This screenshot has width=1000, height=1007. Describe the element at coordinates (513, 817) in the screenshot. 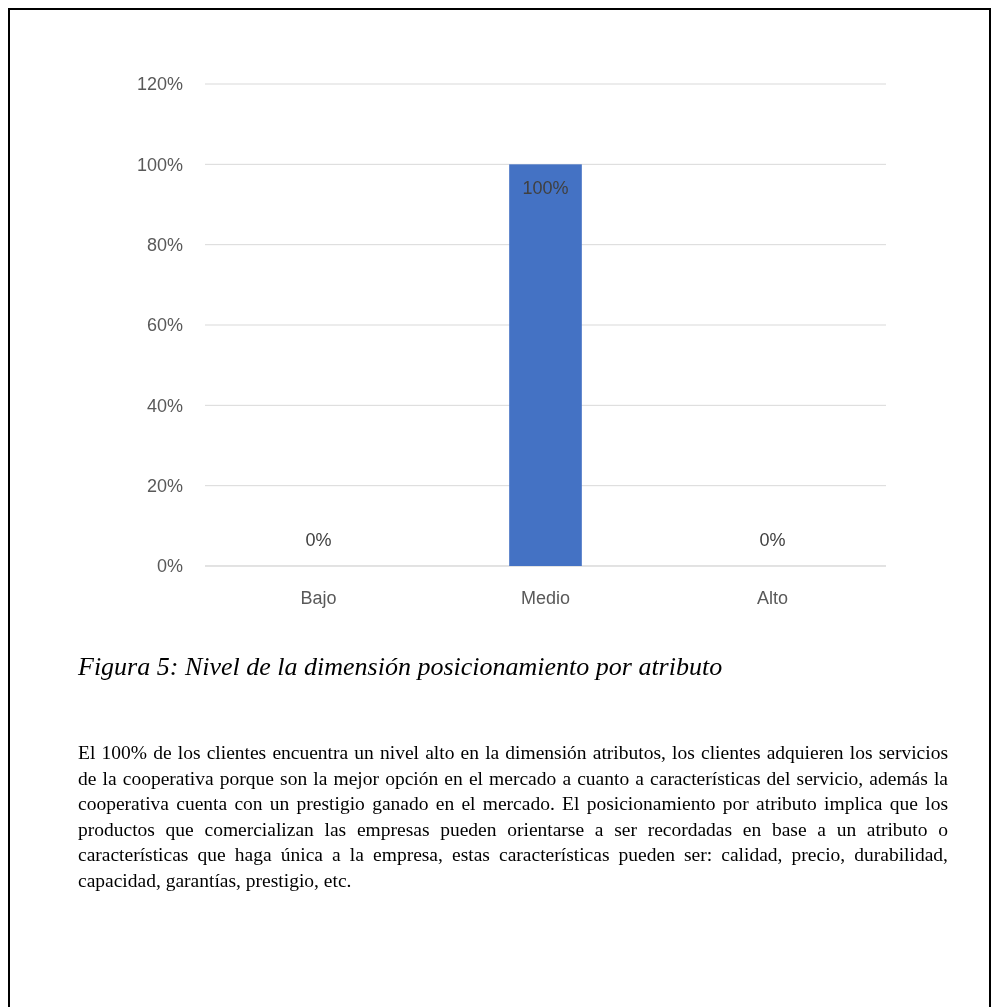

I see `text: El 100% de los clientes encuentra un nivel alto en la dimensión atributos, los clientes adquieren los servicios de la cooperativa porque son la mejor opción en el mercado a cuanto a características del servicio, además la cooperativa cuenta con un prestigio ganado en el mercado. El posicionamiento por atributo implica que los productos que comercializan las empresas pueden orientarse a ser recordadas en base a un atributo o características que haga única a la empresa, estas características pueden ser: calidad, precio, durabilidad, capacidad, garantías, prestigio, etc.` at that location.